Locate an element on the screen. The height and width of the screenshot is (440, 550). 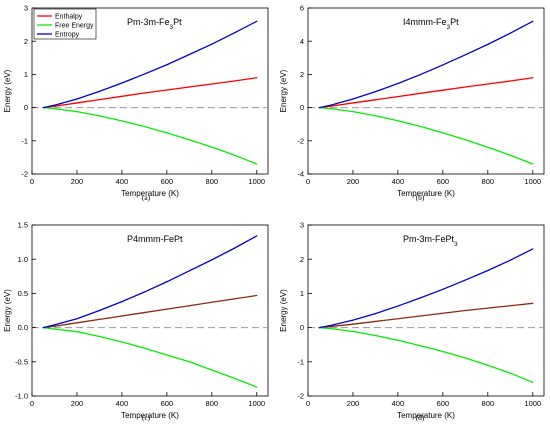
y-tick-label: 4 is located at coordinates (302, 41).